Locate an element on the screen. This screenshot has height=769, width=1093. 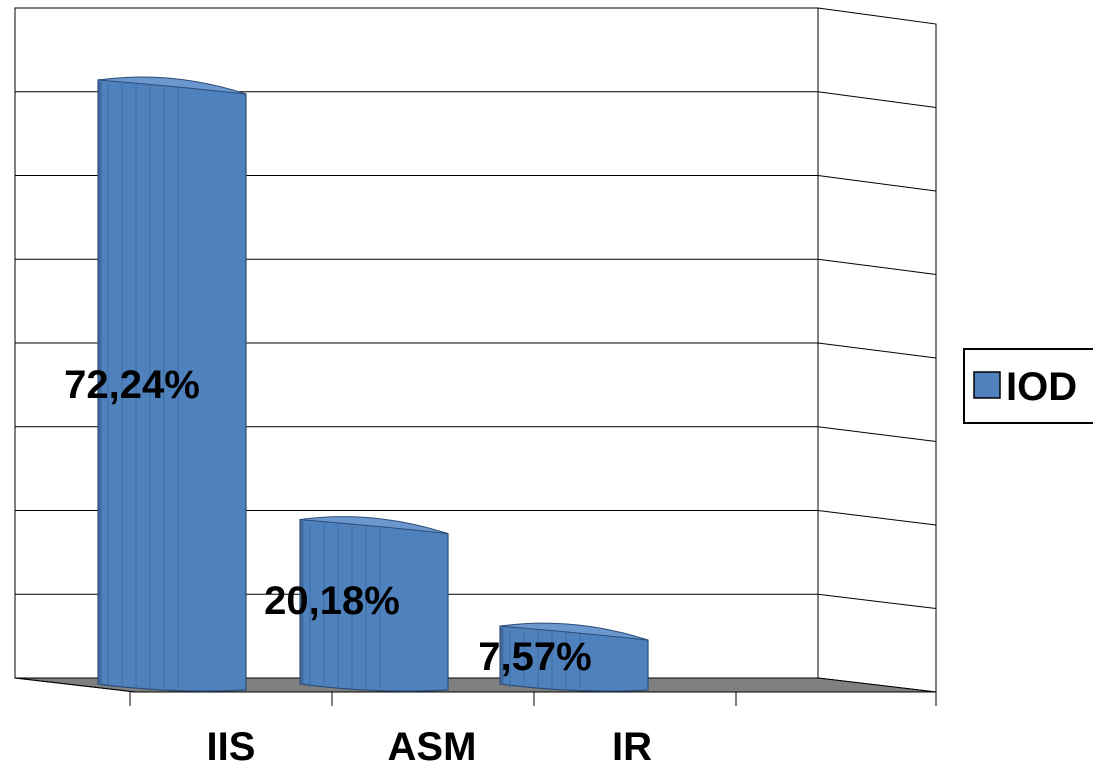
chart-legend: IOD is located at coordinates (1028, 386).